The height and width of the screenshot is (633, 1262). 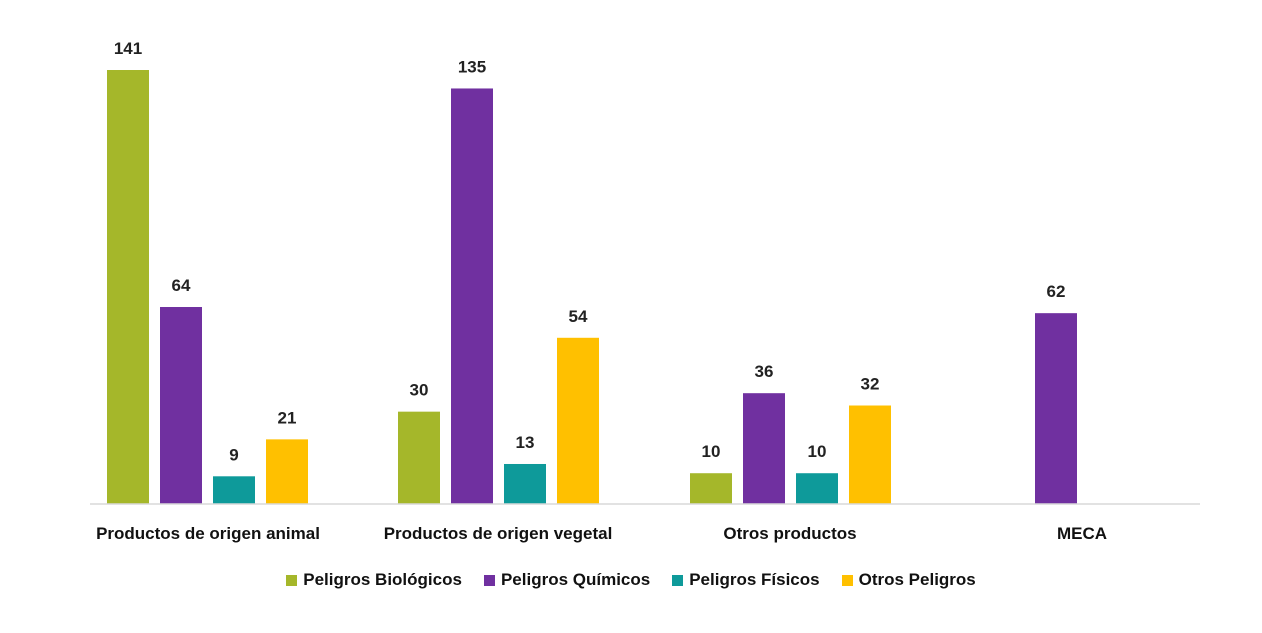 I want to click on value-label: 141, so click(x=128, y=48).